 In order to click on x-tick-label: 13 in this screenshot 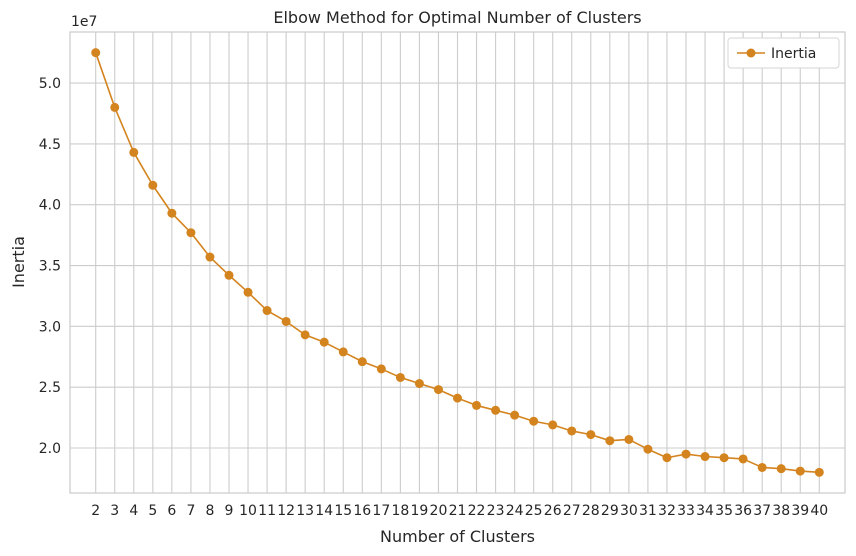, I will do `click(305, 511)`.